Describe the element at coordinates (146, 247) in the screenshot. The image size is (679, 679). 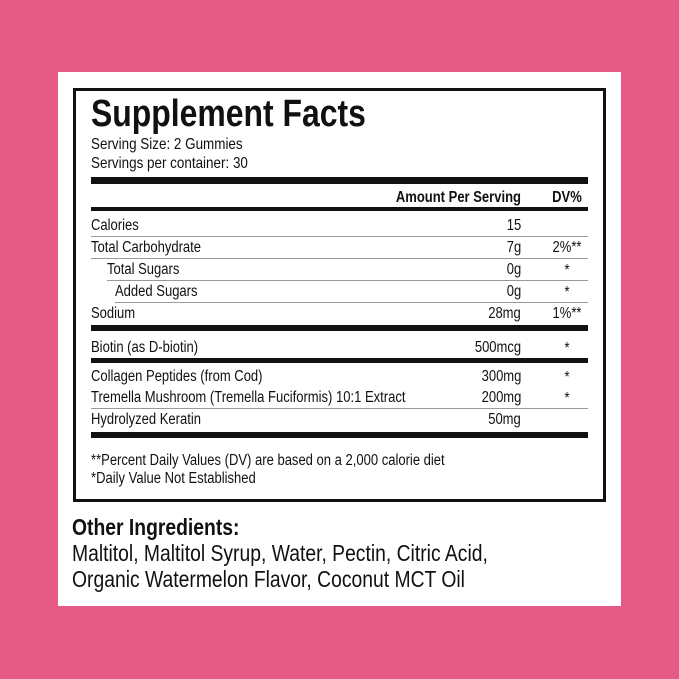
I see `nutrient-label: Total Carbohydrate` at that location.